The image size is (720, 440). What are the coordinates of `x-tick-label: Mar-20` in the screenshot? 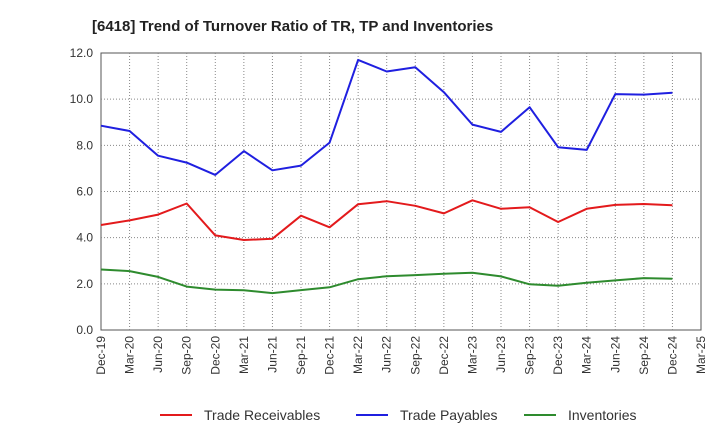 It's located at (130, 355).